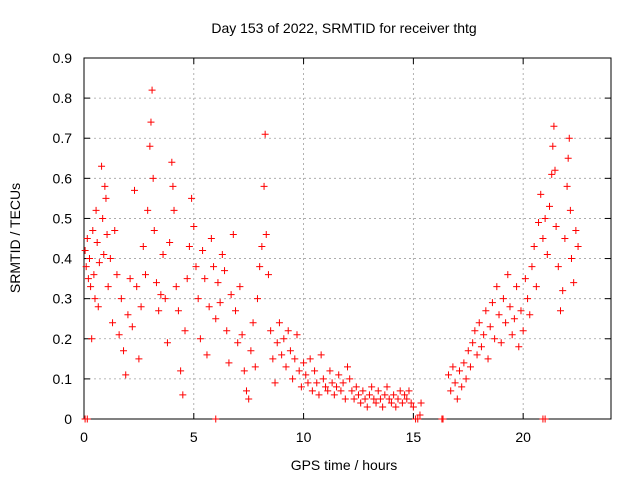 The image size is (640, 480). I want to click on y-tick-label: 0.2, so click(63, 339).